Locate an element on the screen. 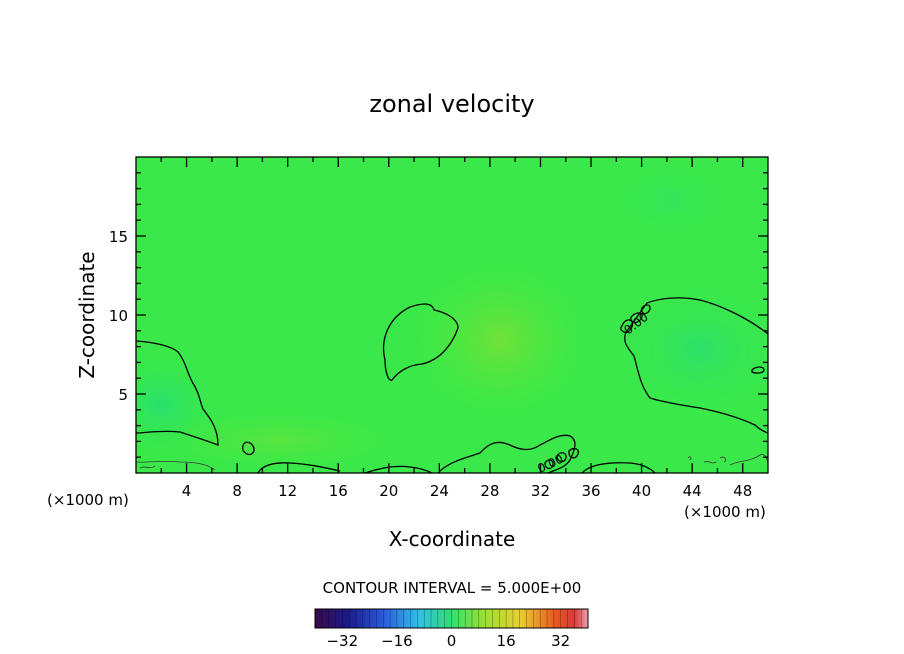 This screenshot has height=654, width=904. x-tick-label: 36 is located at coordinates (590, 491).